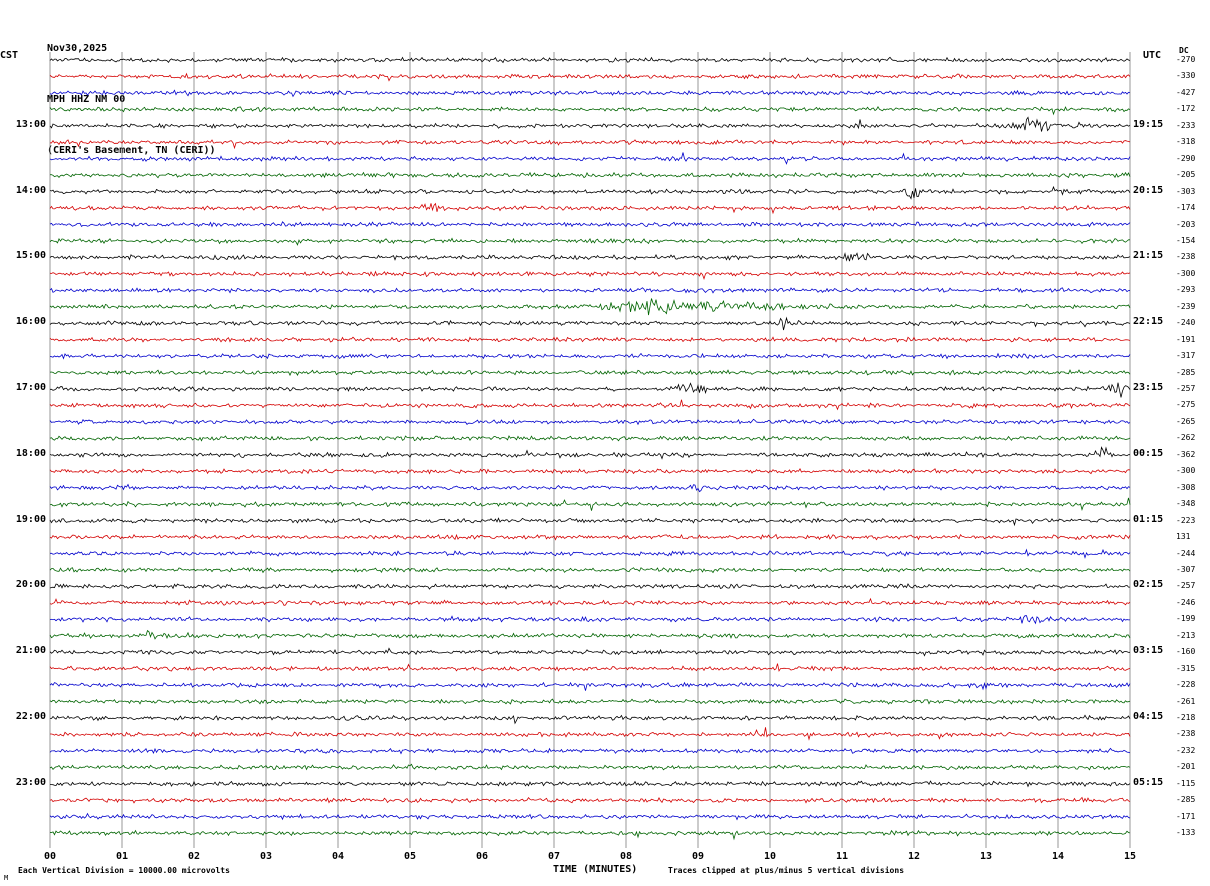 This screenshot has height=886, width=1210. Describe the element at coordinates (1148, 651) in the screenshot. I see `utc-time-label: 03:15` at that location.